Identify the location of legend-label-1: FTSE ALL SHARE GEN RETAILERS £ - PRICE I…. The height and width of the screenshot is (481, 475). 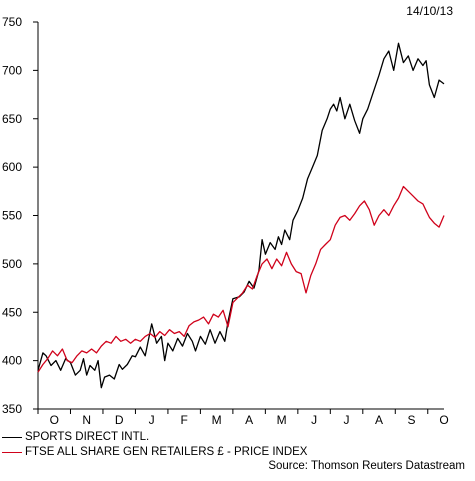
(166, 452).